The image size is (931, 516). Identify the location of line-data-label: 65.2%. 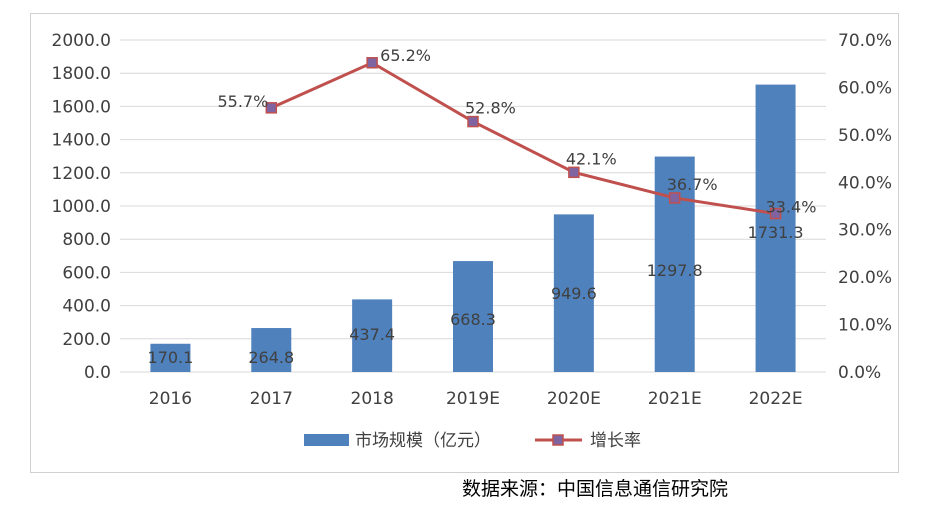
(405, 55).